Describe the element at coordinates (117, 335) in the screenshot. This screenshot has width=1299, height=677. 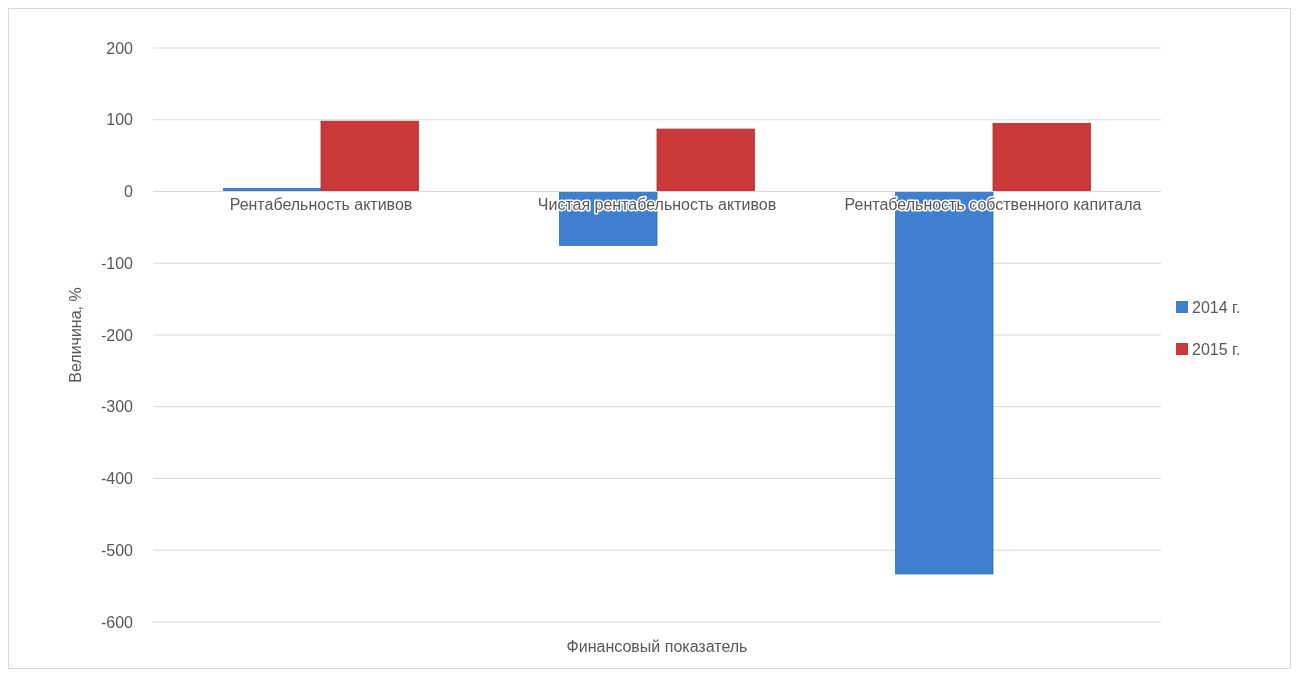
I see `y-tick-label: -200` at that location.